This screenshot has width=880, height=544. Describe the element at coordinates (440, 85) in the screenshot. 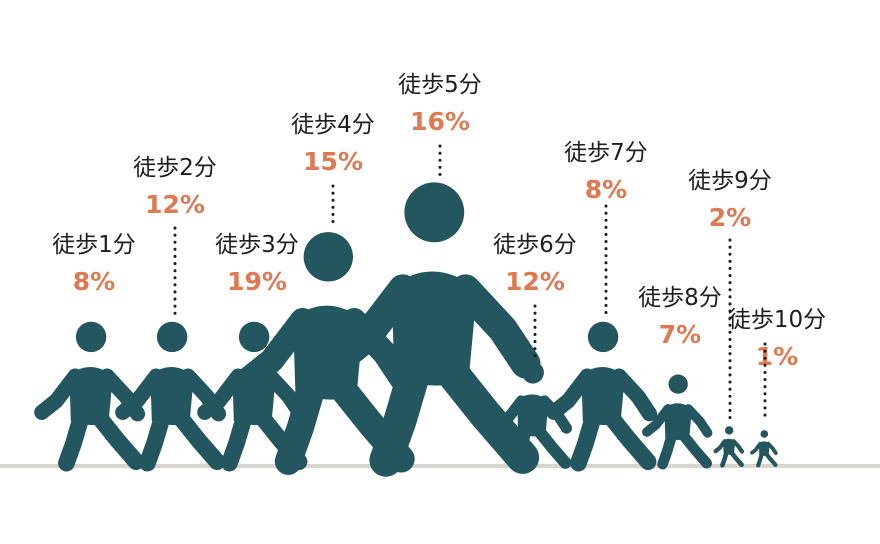

I see `category-label: 徒歩5分` at that location.